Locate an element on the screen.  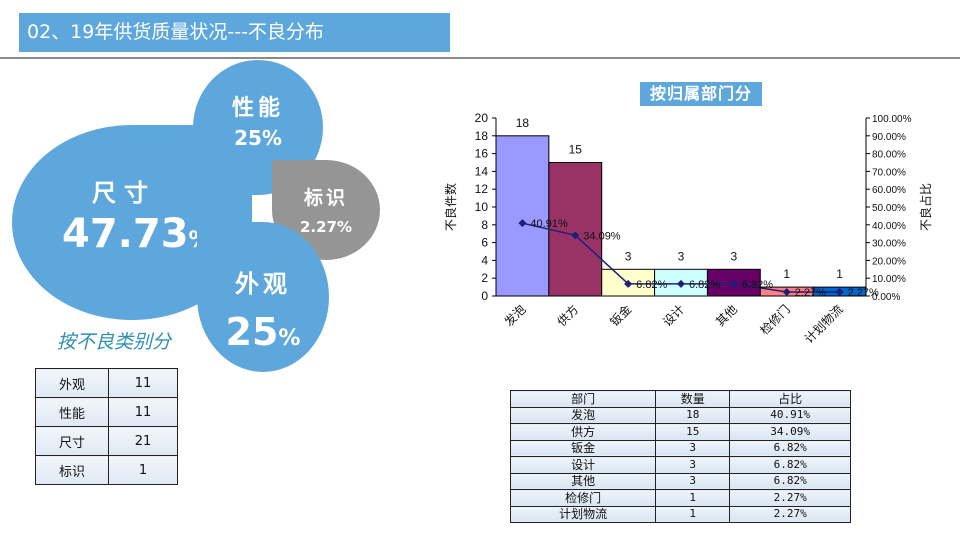
svg-text: 70.00% is located at coordinates (889, 172).